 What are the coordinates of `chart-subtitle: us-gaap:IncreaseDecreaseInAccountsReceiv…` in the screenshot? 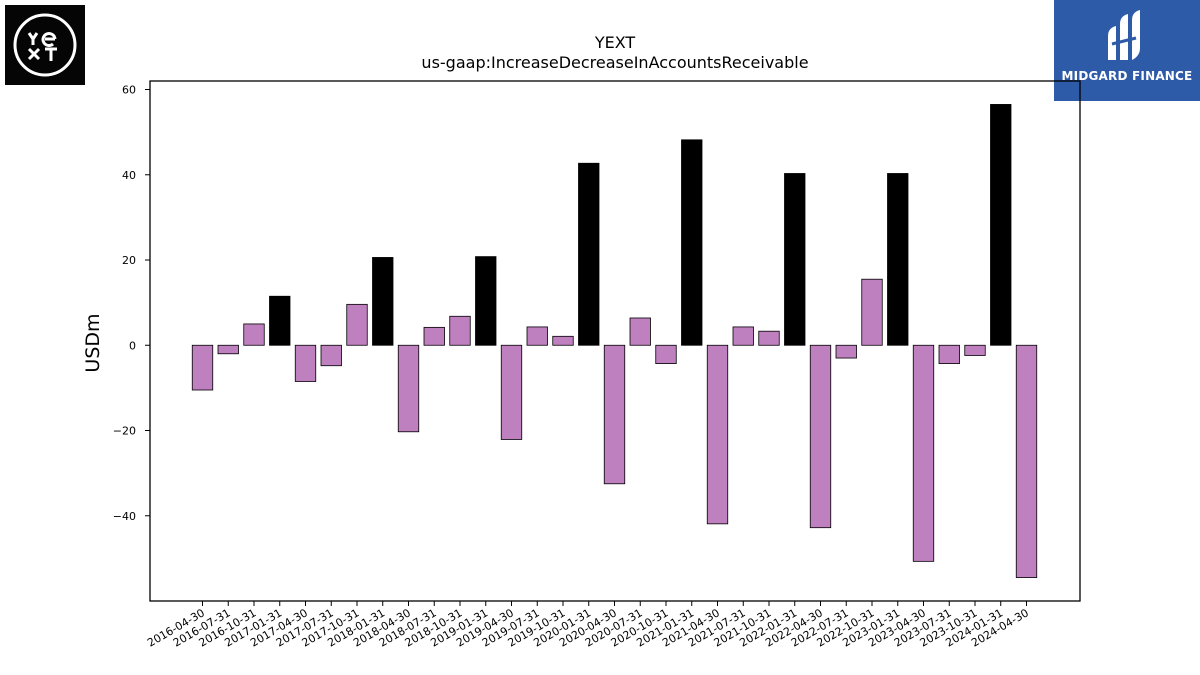 It's located at (614, 62).